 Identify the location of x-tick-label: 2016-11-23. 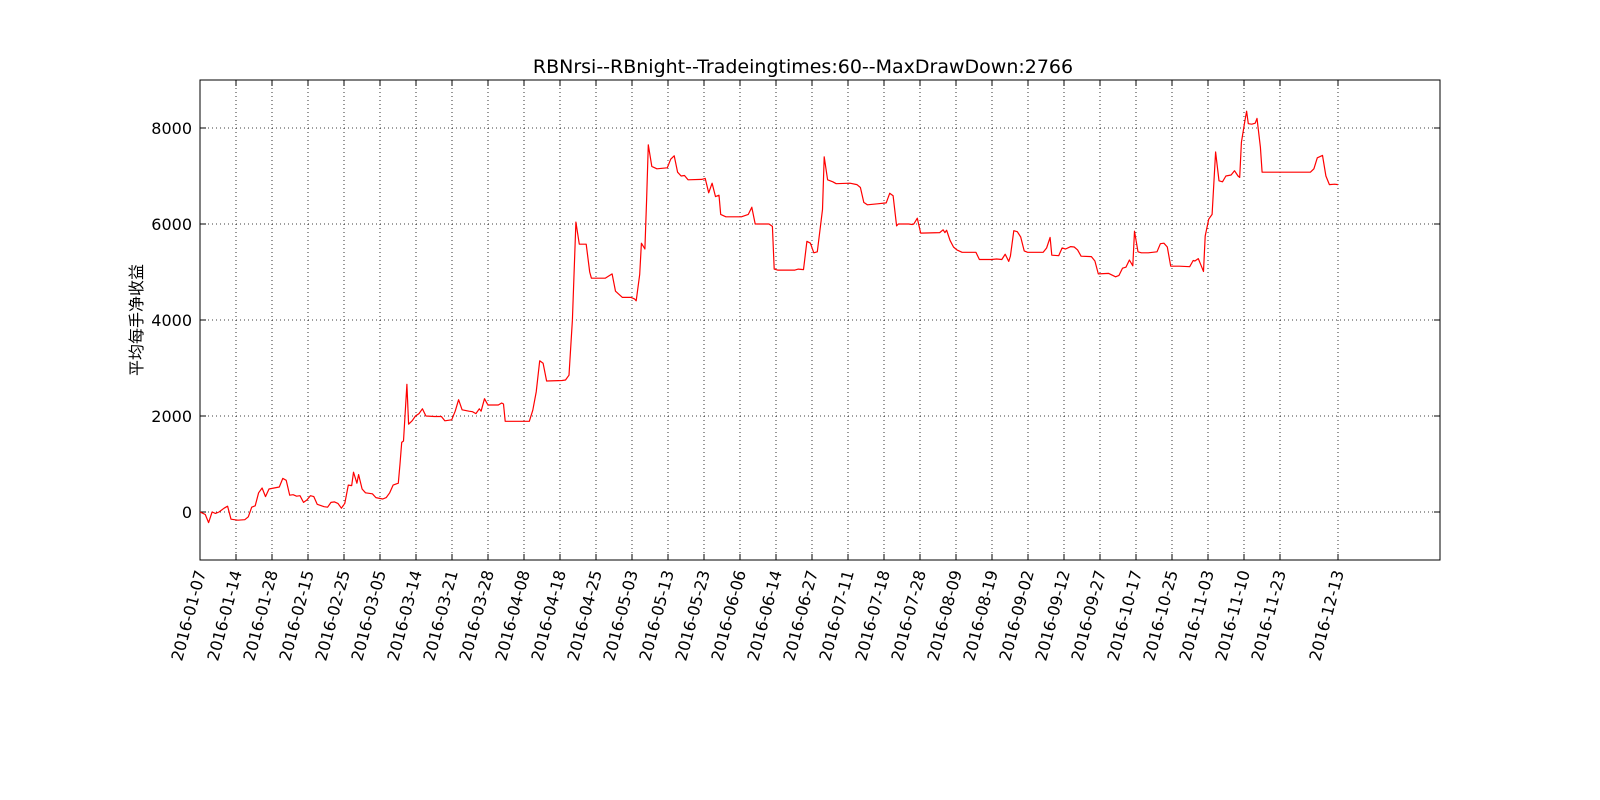
(1268, 615).